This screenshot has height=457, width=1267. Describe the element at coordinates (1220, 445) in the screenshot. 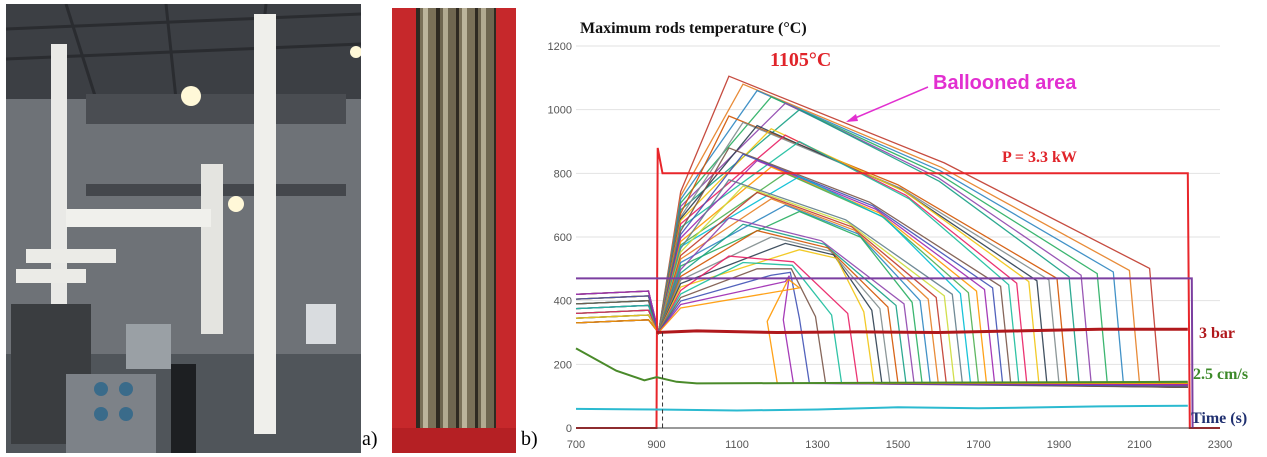

I see `x-tick-label: 2300` at that location.